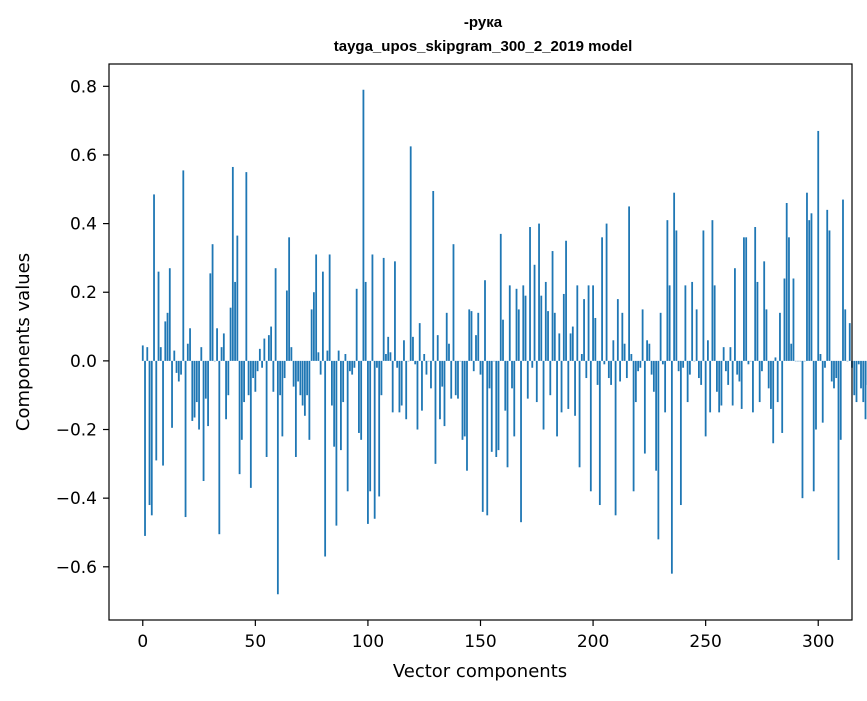  I want to click on y-tick-label: 0.6, so click(83, 156).